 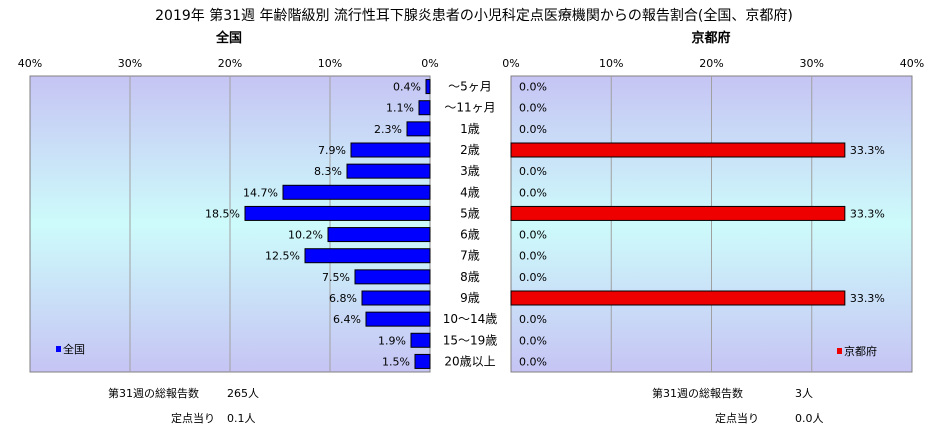 What do you see at coordinates (697, 393) in the screenshot?
I see `kyoto-total-label: 第31週の総報告数` at bounding box center [697, 393].